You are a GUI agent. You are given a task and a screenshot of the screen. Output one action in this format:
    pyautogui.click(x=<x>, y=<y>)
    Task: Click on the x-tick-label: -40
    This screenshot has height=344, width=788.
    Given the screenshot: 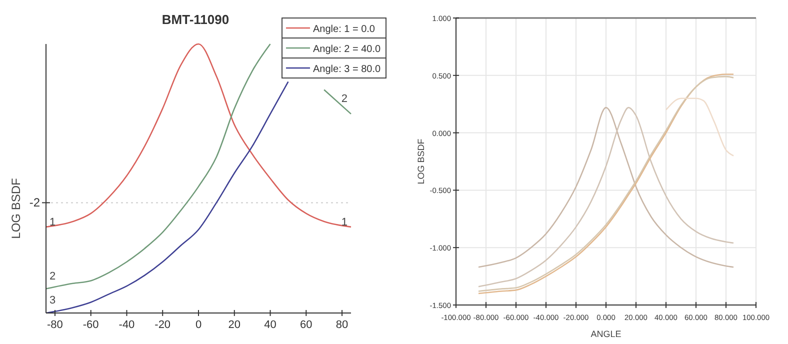 What is the action you would take?
    pyautogui.click(x=126, y=325)
    